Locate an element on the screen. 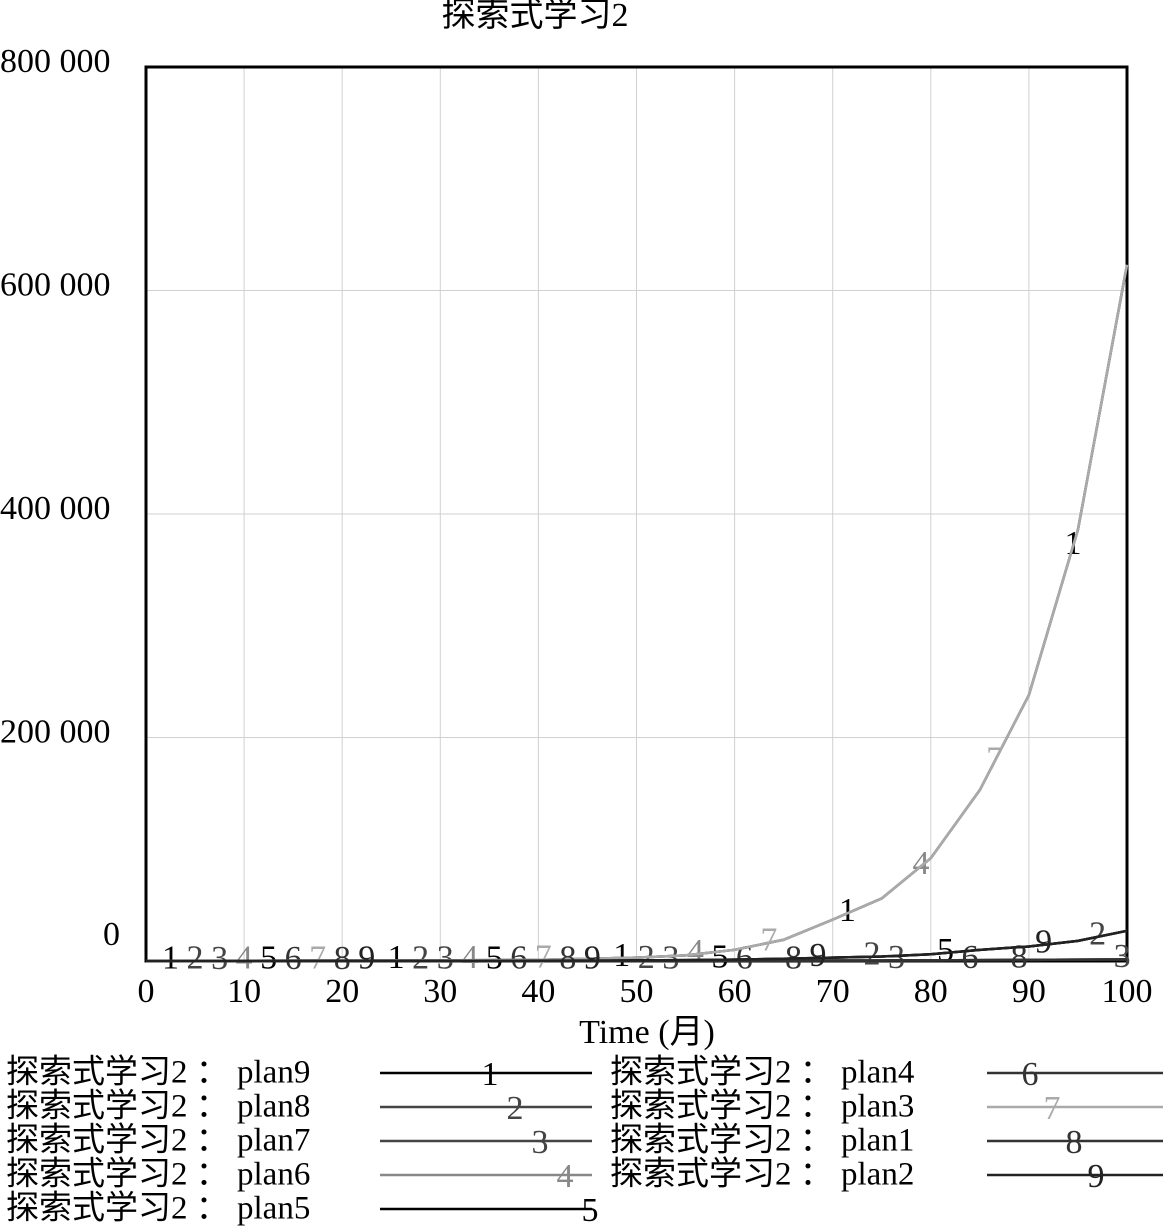  legend-marker: 7 is located at coordinates (1052, 1108).